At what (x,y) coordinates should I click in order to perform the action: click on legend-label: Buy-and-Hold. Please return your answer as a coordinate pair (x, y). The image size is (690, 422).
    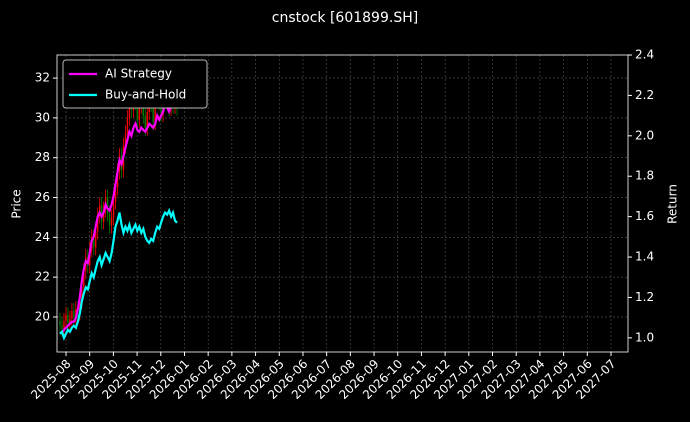
    Looking at the image, I should click on (145, 95).